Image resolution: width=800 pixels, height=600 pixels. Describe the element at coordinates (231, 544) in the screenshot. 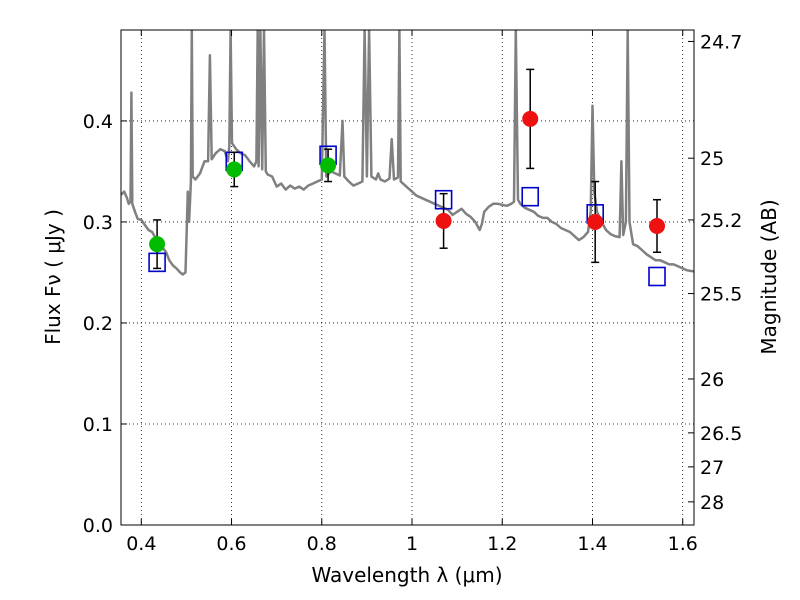

I see `x-tick-label: 0.6` at that location.